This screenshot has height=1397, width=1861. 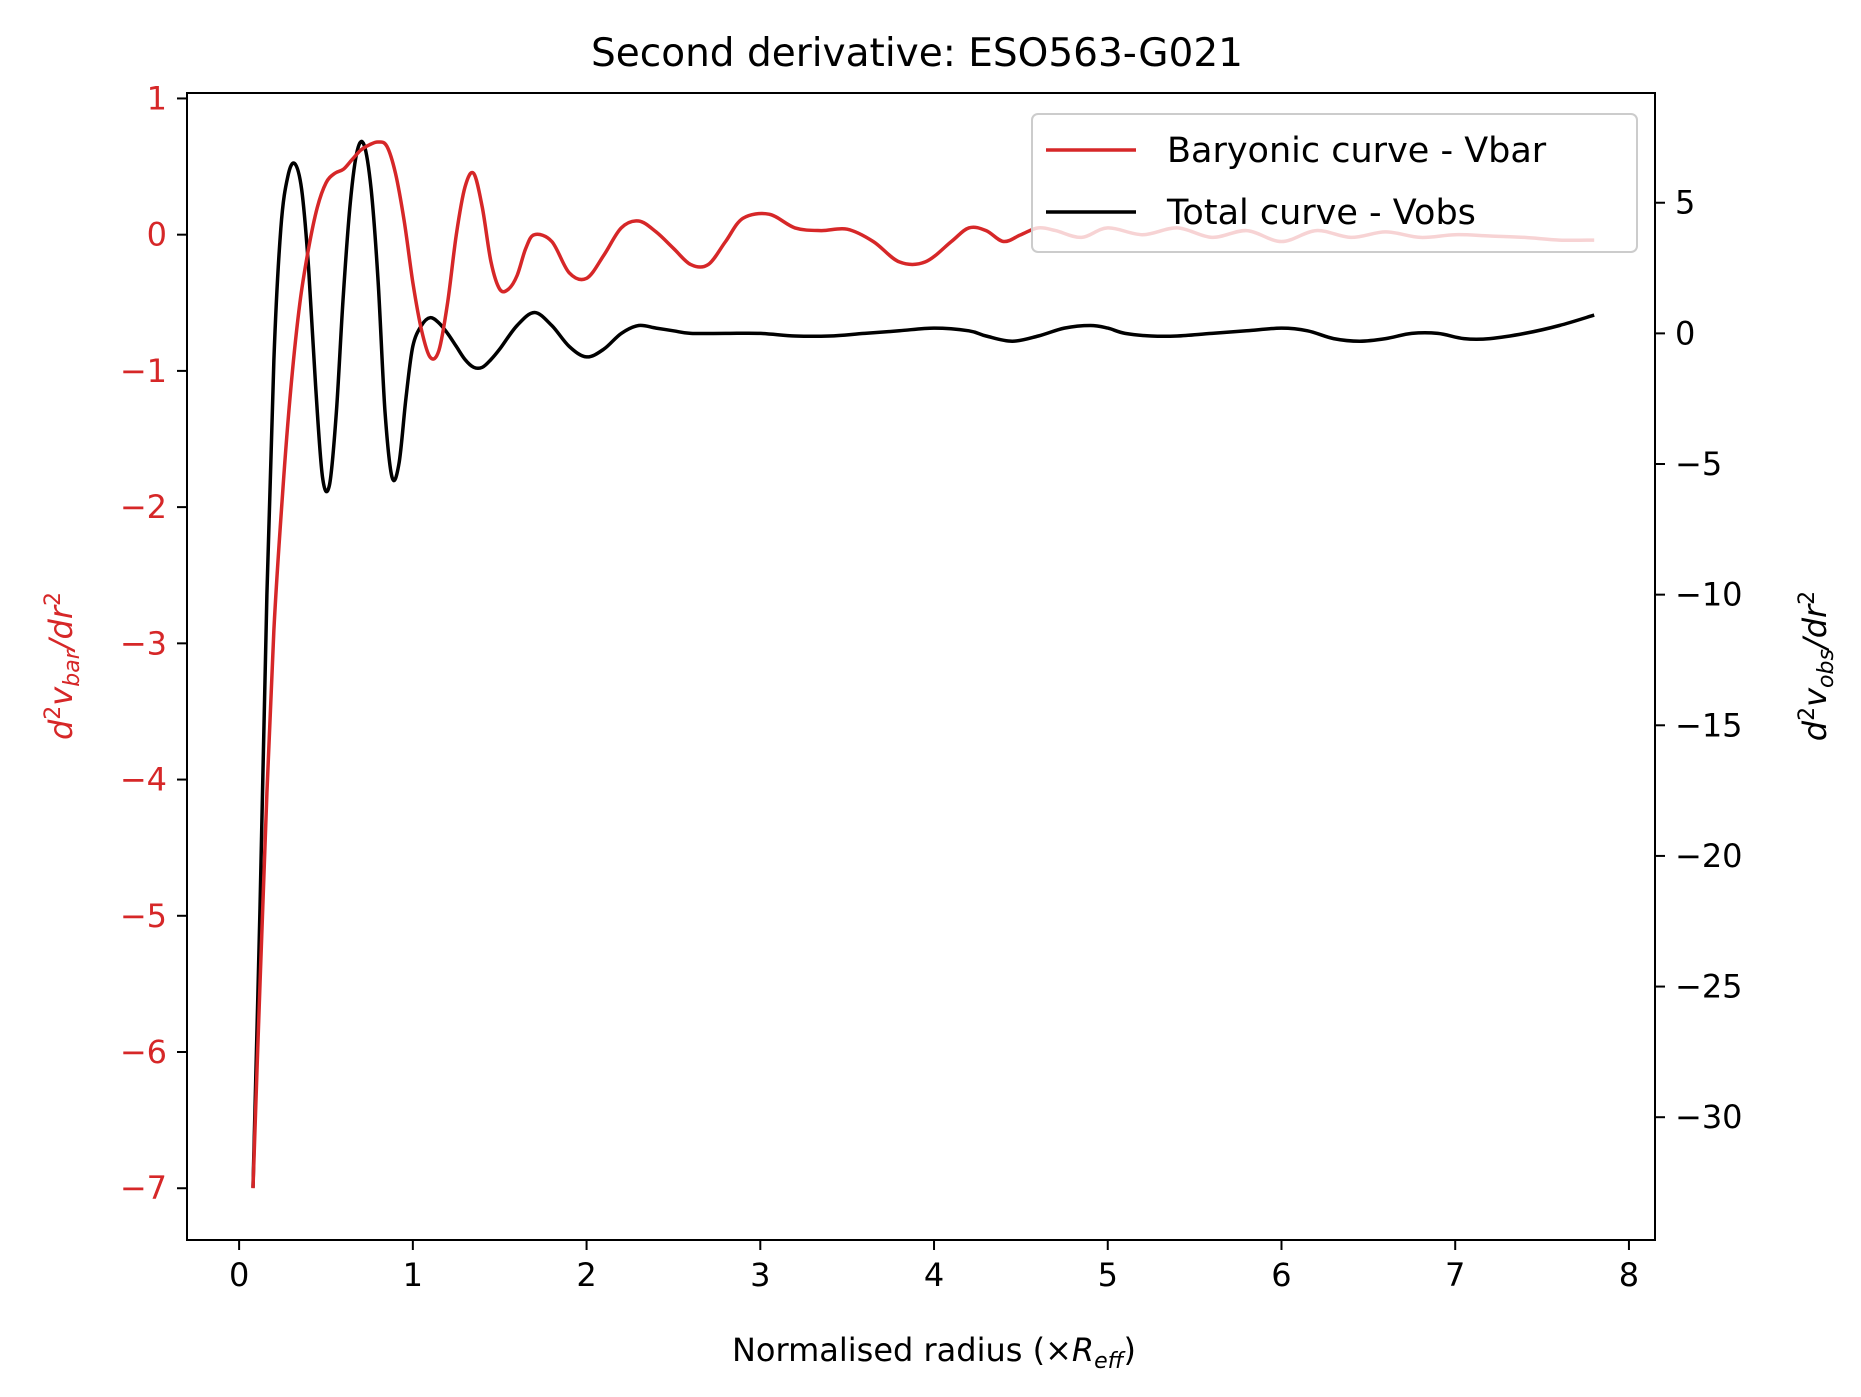 What do you see at coordinates (143, 780) in the screenshot?
I see `left-y-tick-label: −4` at bounding box center [143, 780].